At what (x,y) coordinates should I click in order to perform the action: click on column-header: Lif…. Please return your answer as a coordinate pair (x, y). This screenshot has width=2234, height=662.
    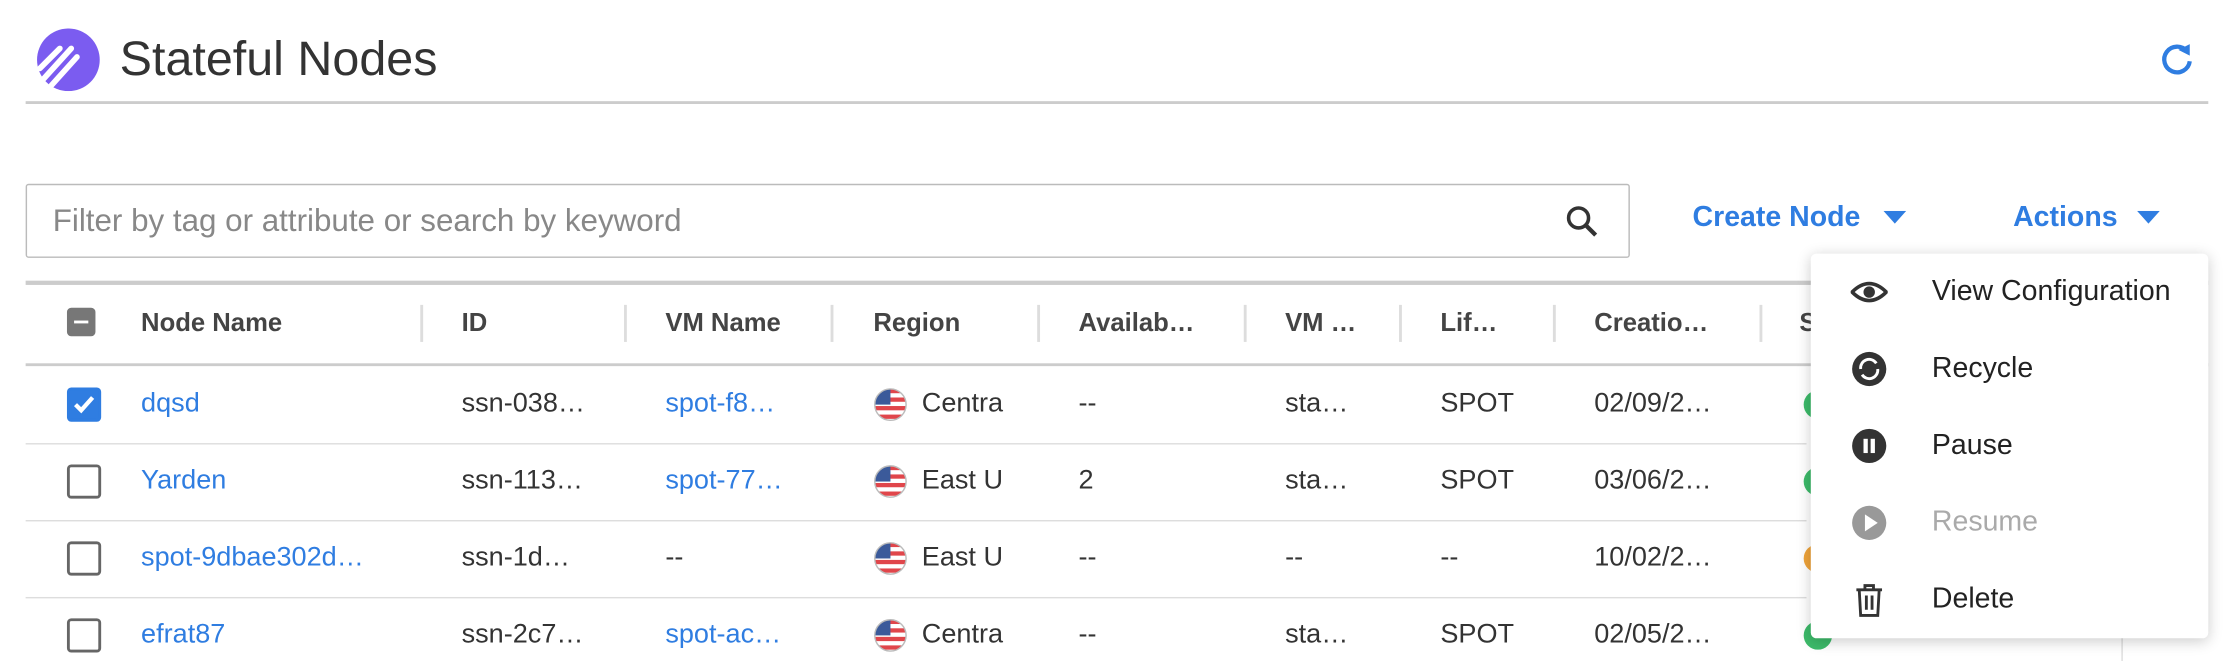
    Looking at the image, I should click on (1469, 322).